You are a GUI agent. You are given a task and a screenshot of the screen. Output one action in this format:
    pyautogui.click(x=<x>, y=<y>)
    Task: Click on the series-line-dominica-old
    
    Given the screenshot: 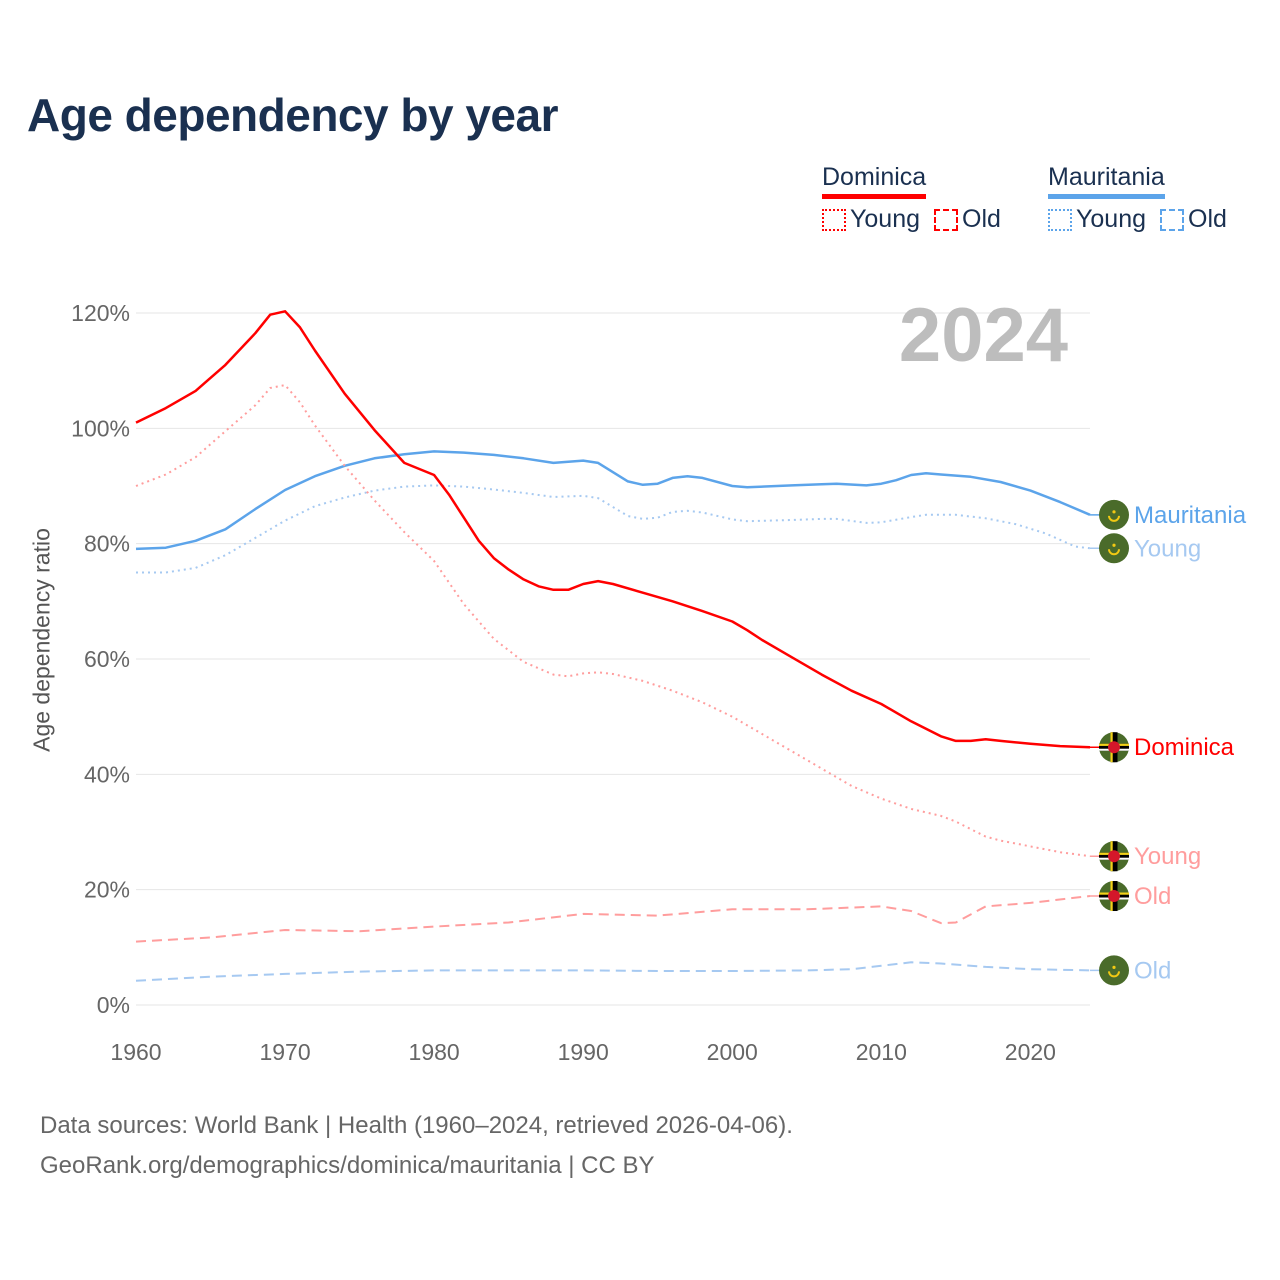 What is the action you would take?
    pyautogui.click(x=613, y=919)
    